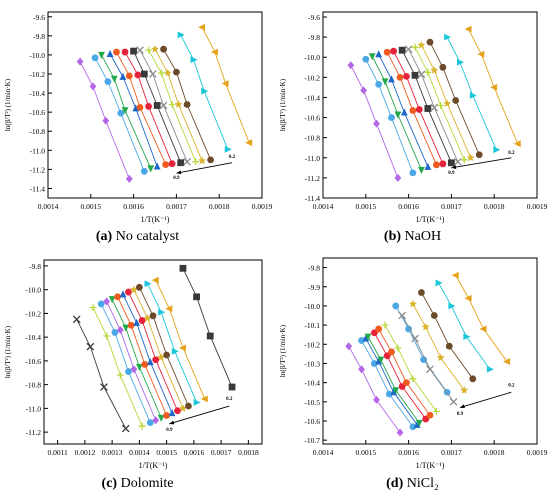 Image resolution: width=550 pixels, height=496 pixels. Describe the element at coordinates (8, 351) in the screenshot. I see `y-axis-label: ln(β/T²) (1/min·K)` at that location.